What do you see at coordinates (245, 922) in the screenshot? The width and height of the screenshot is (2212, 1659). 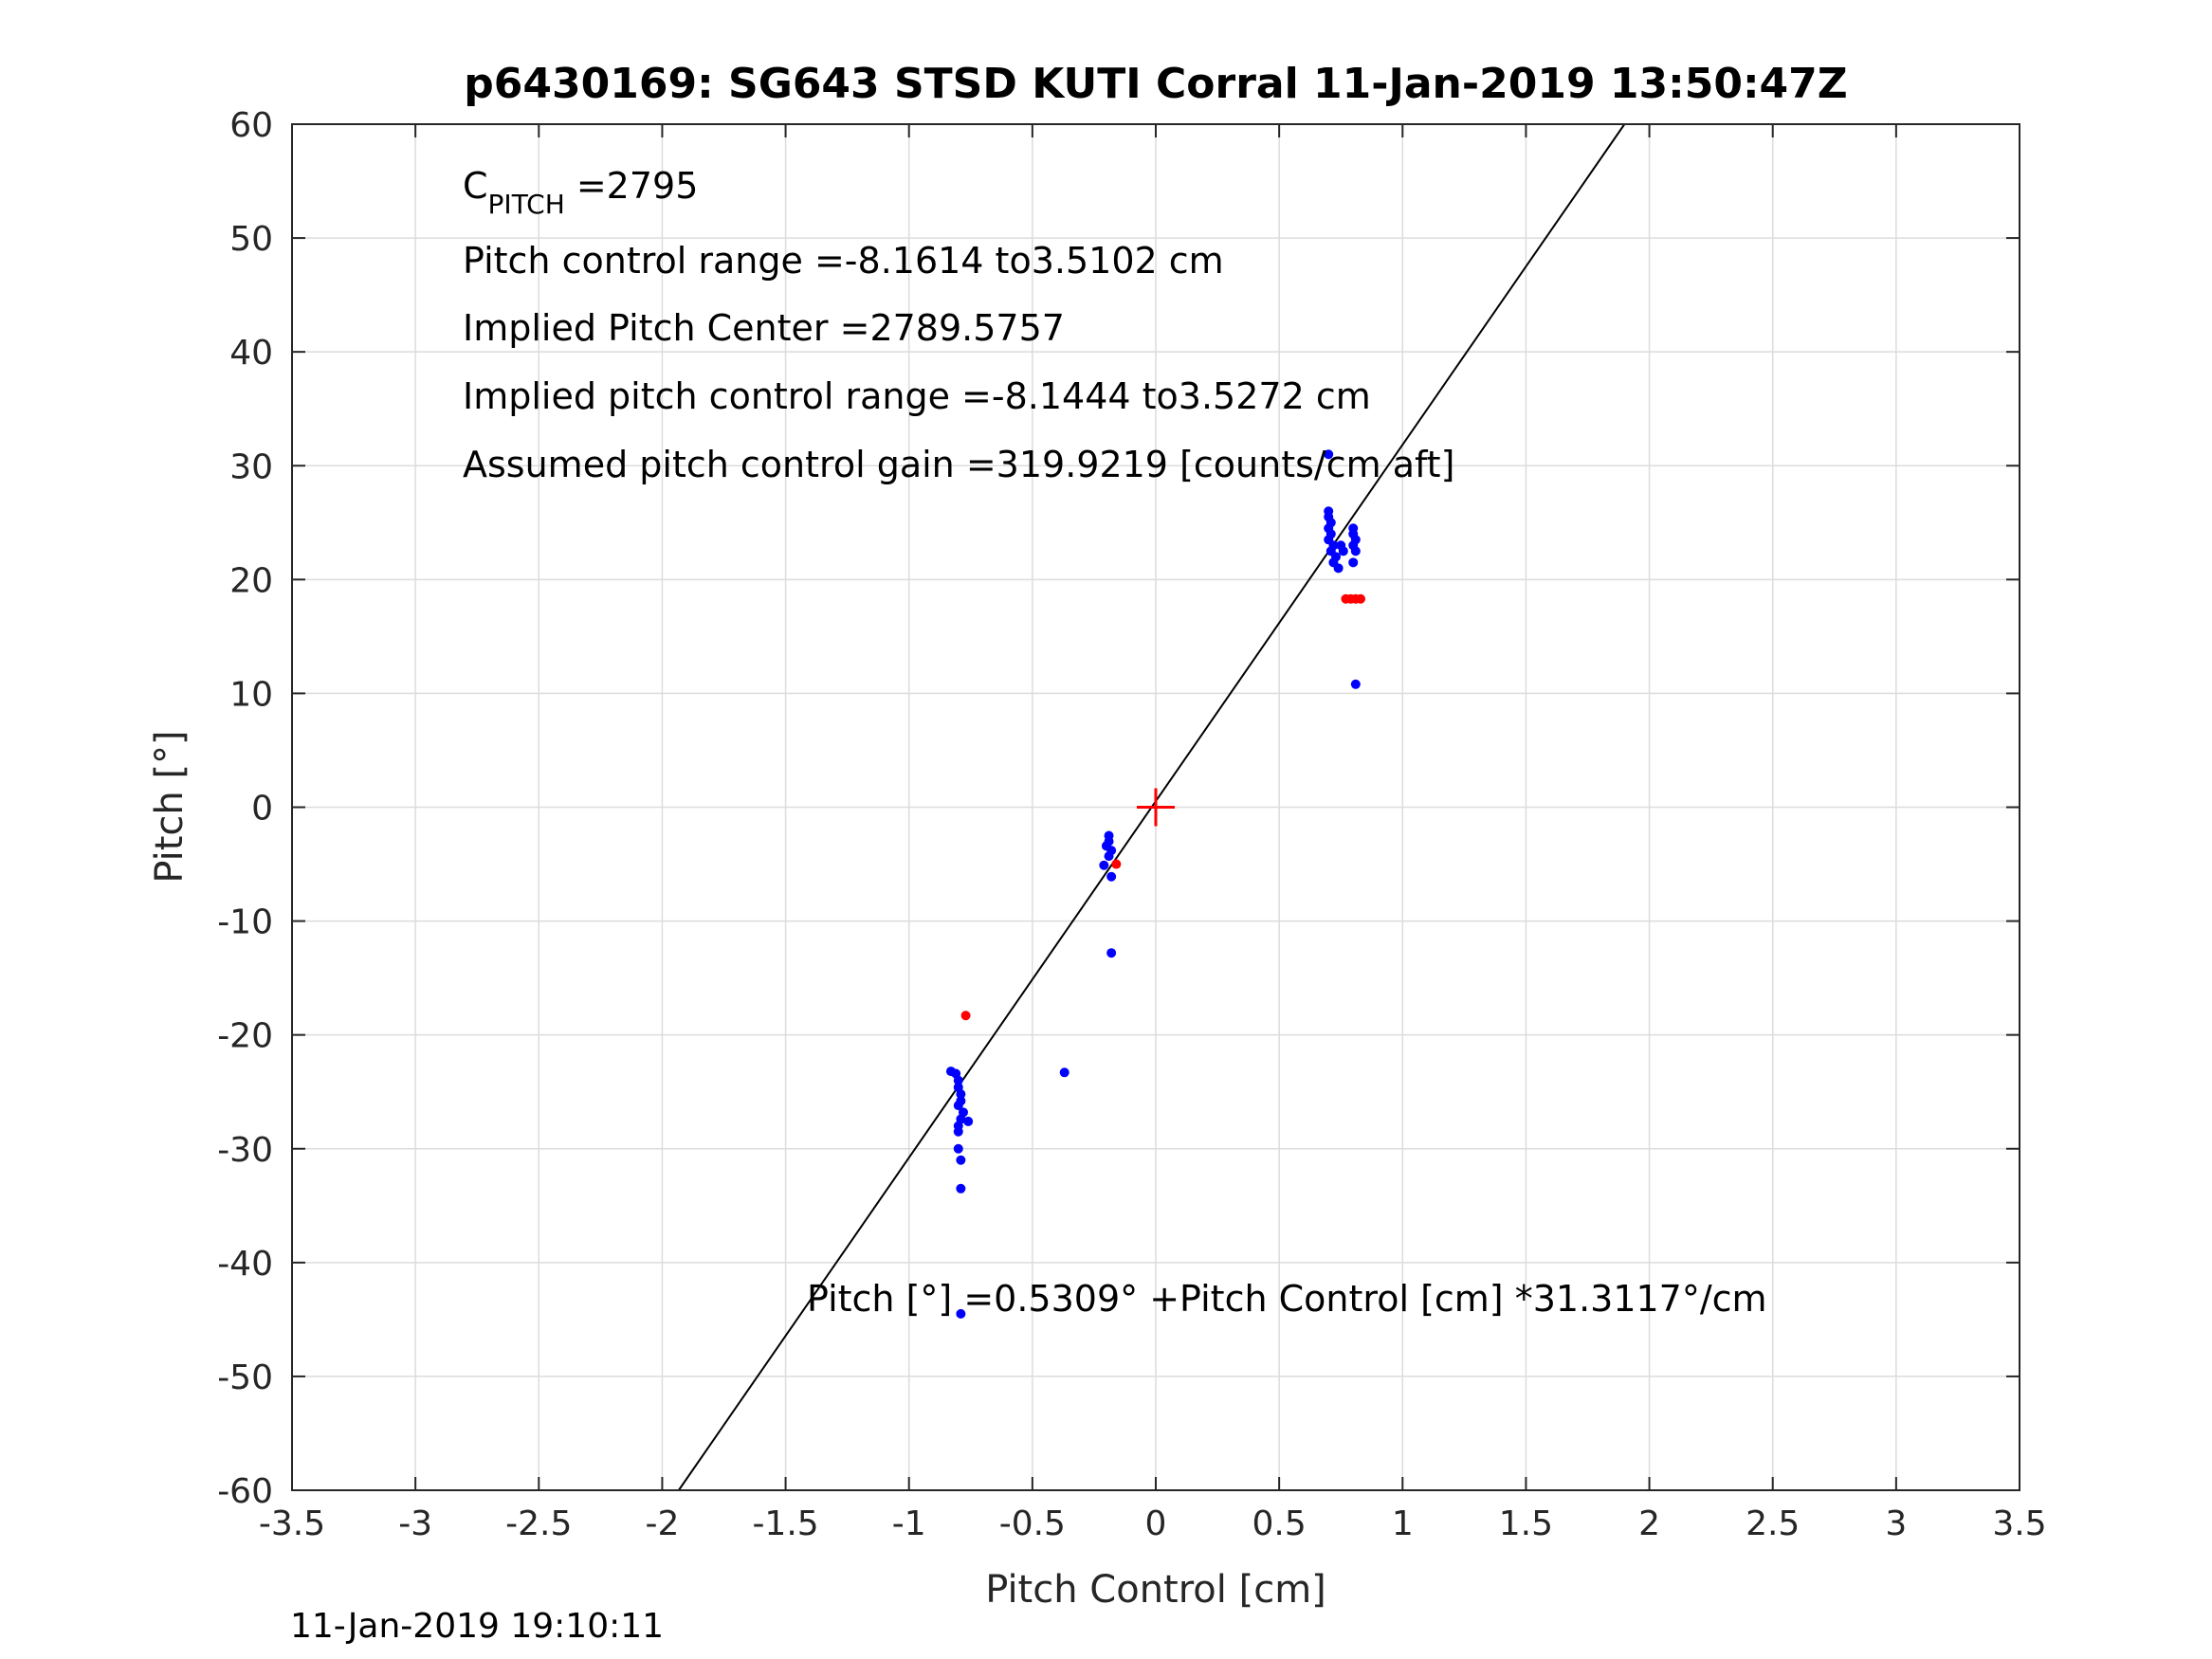 I see `y-tick-label: -10` at bounding box center [245, 922].